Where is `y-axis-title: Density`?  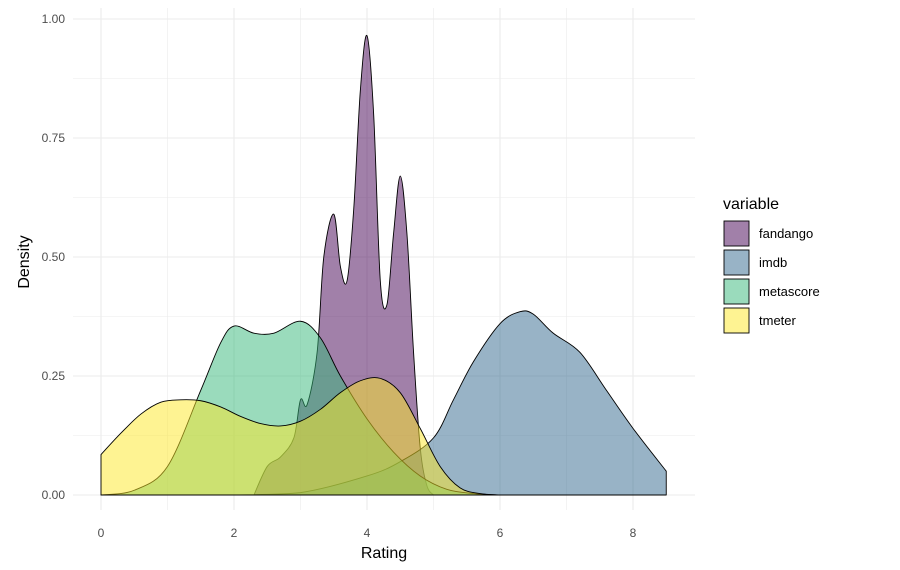 y-axis-title: Density is located at coordinates (24, 261).